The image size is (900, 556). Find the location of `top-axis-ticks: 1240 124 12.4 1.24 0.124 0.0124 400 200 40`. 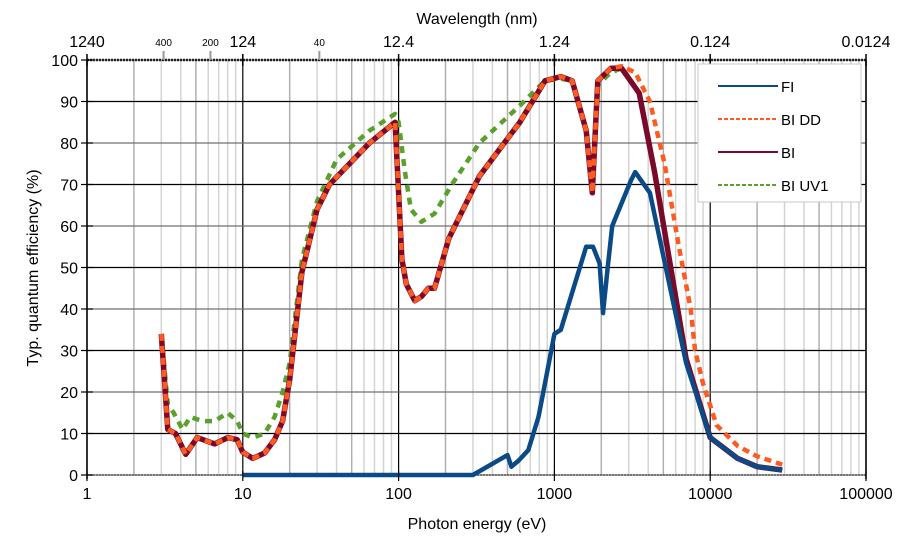

top-axis-ticks: 1240 124 12.4 1.24 0.124 0.0124 400 200 40 is located at coordinates (480, 50).